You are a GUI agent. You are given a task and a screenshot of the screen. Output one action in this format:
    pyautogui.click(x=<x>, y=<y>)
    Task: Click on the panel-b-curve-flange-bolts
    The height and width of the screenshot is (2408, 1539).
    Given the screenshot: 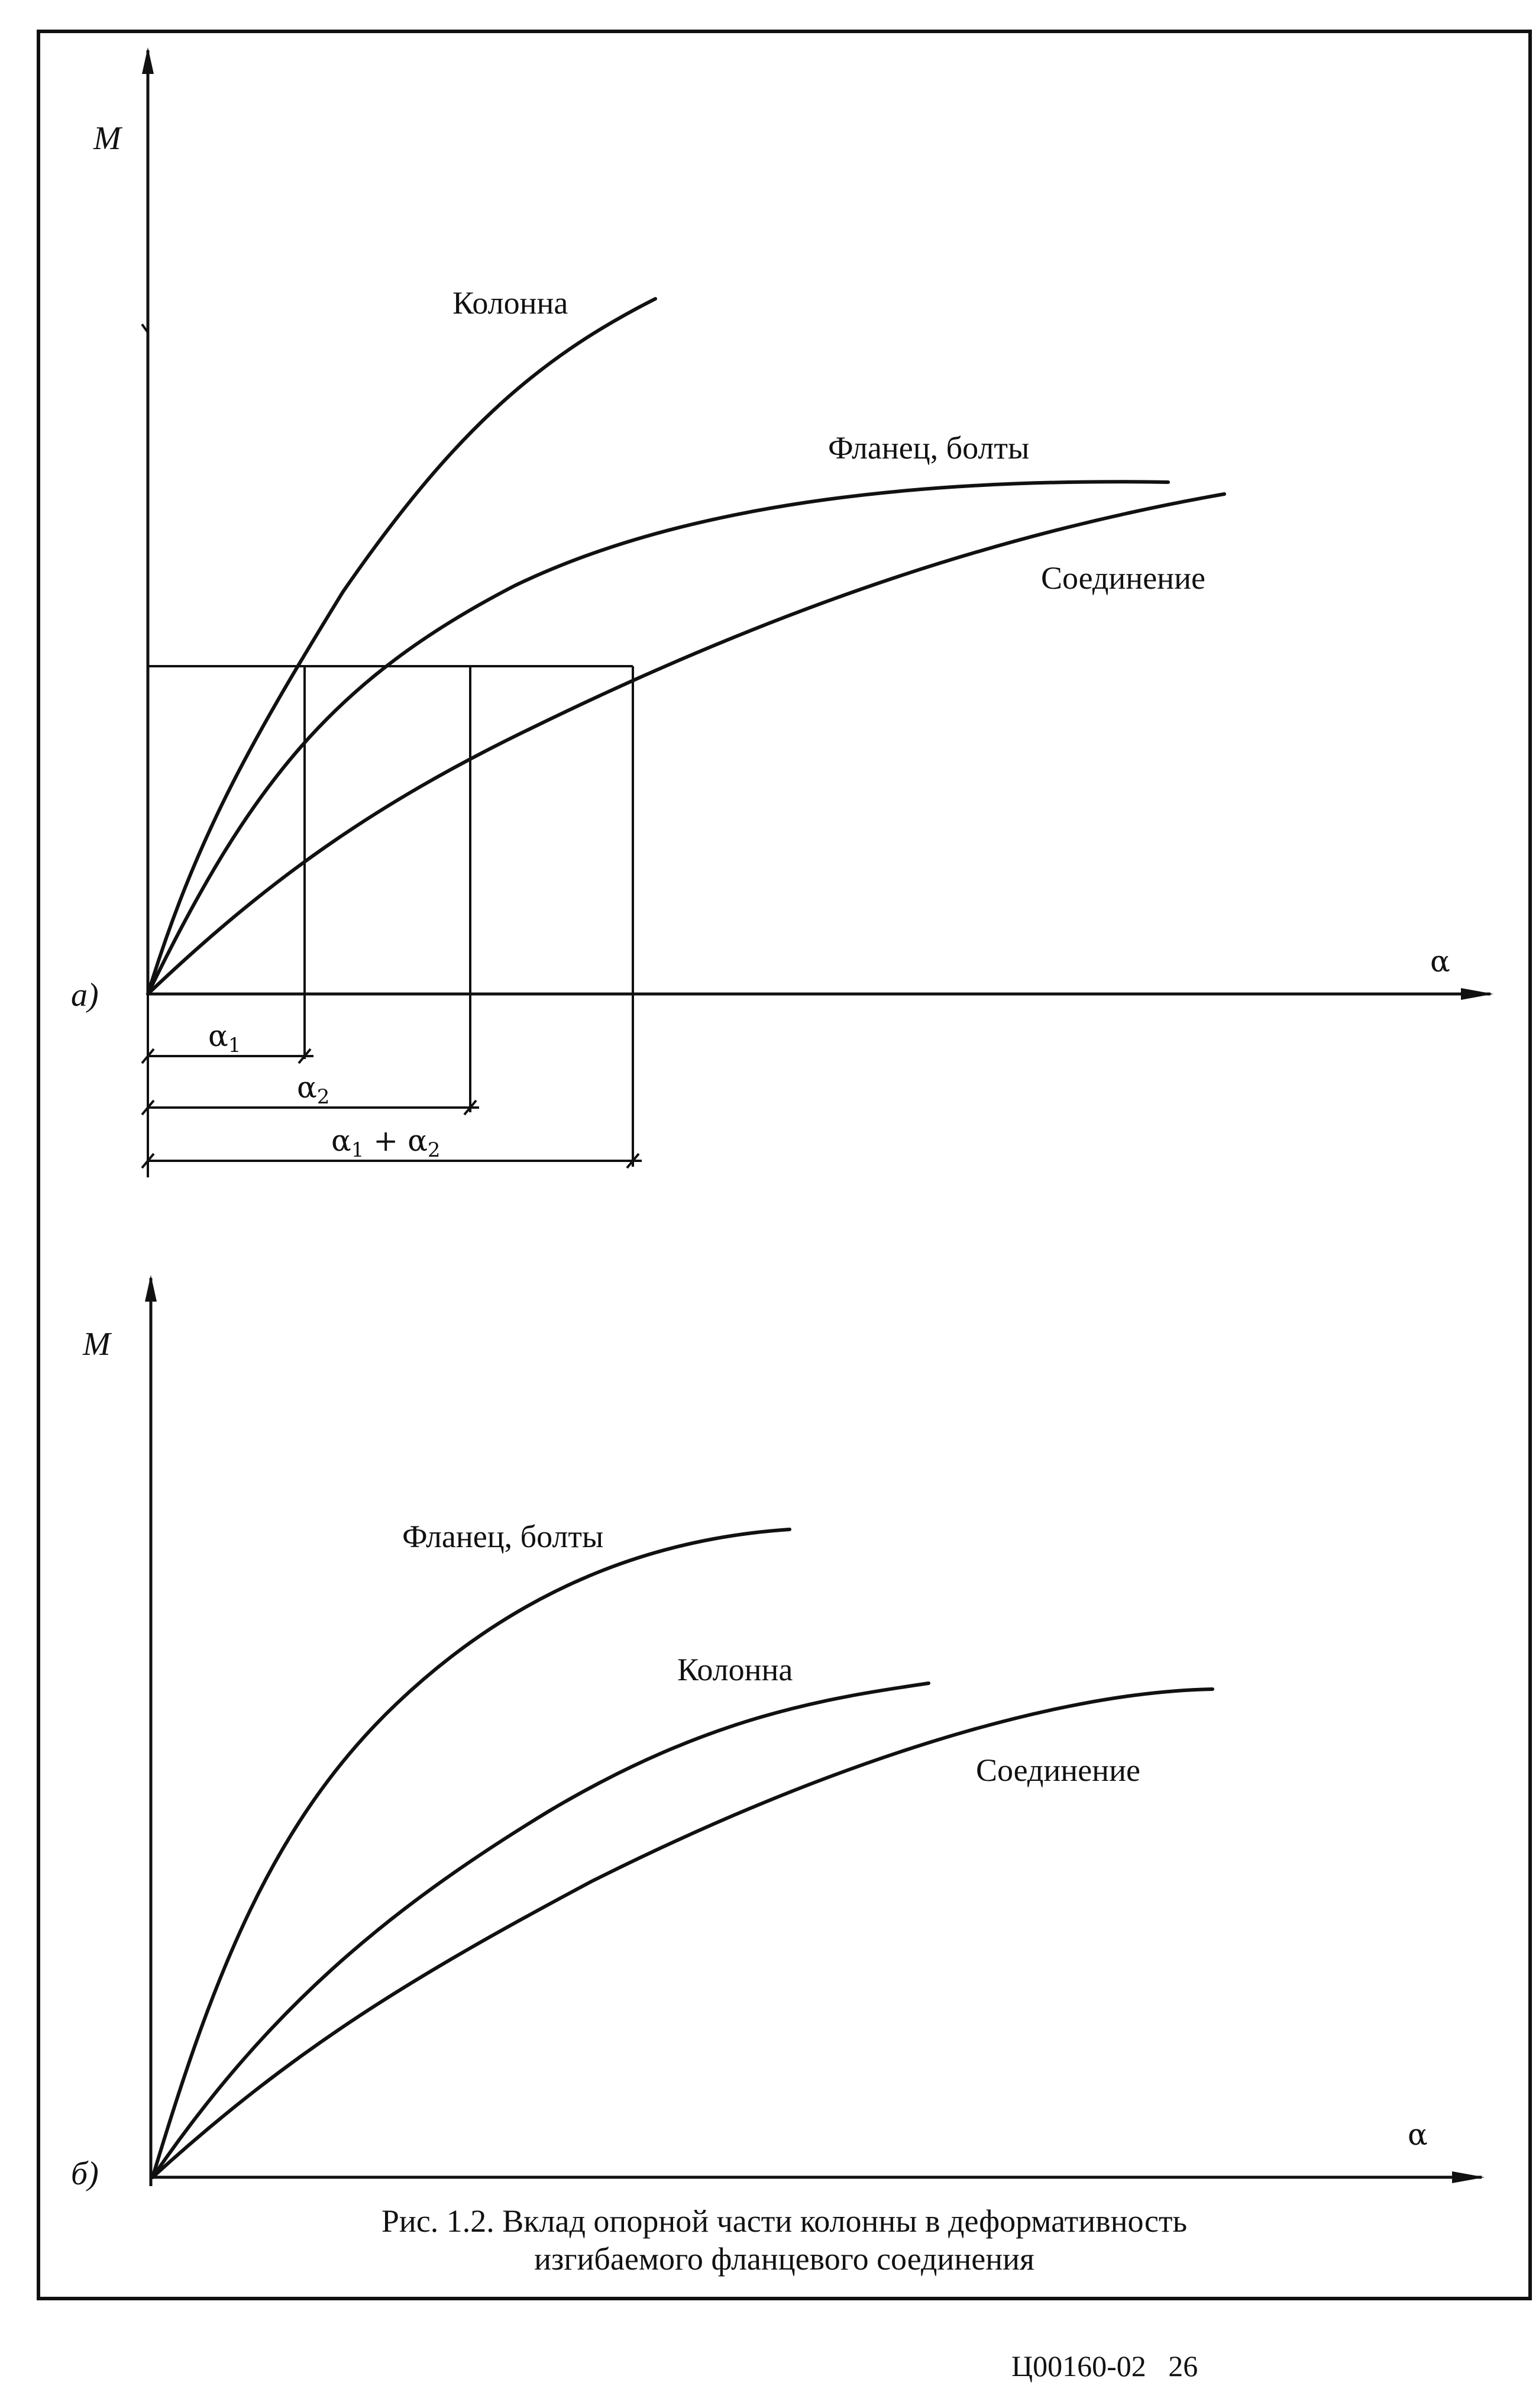 What is the action you would take?
    pyautogui.click(x=471, y=1854)
    